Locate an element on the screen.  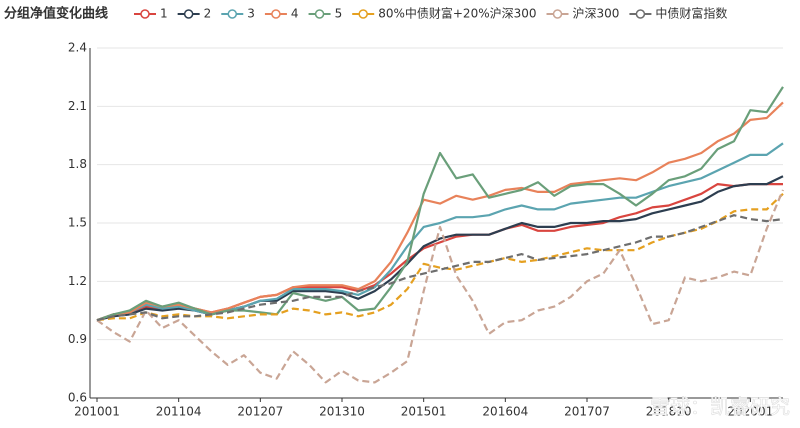
legend-item: 3 is located at coordinates (238, 14).